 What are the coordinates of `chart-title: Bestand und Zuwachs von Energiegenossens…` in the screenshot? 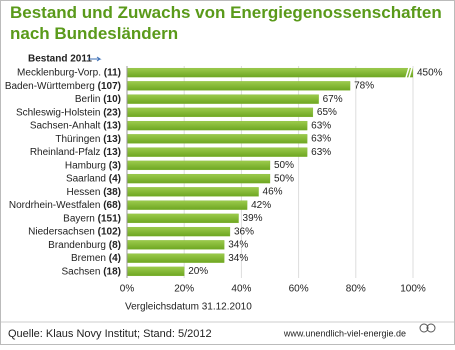 It's located at (226, 23).